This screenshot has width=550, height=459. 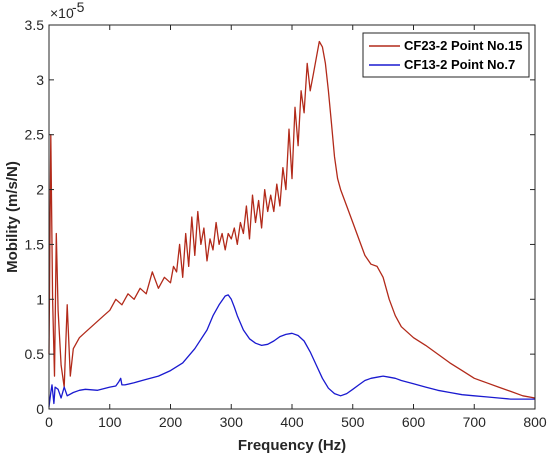 I want to click on y-tick-label: 1.5, so click(x=35, y=244).